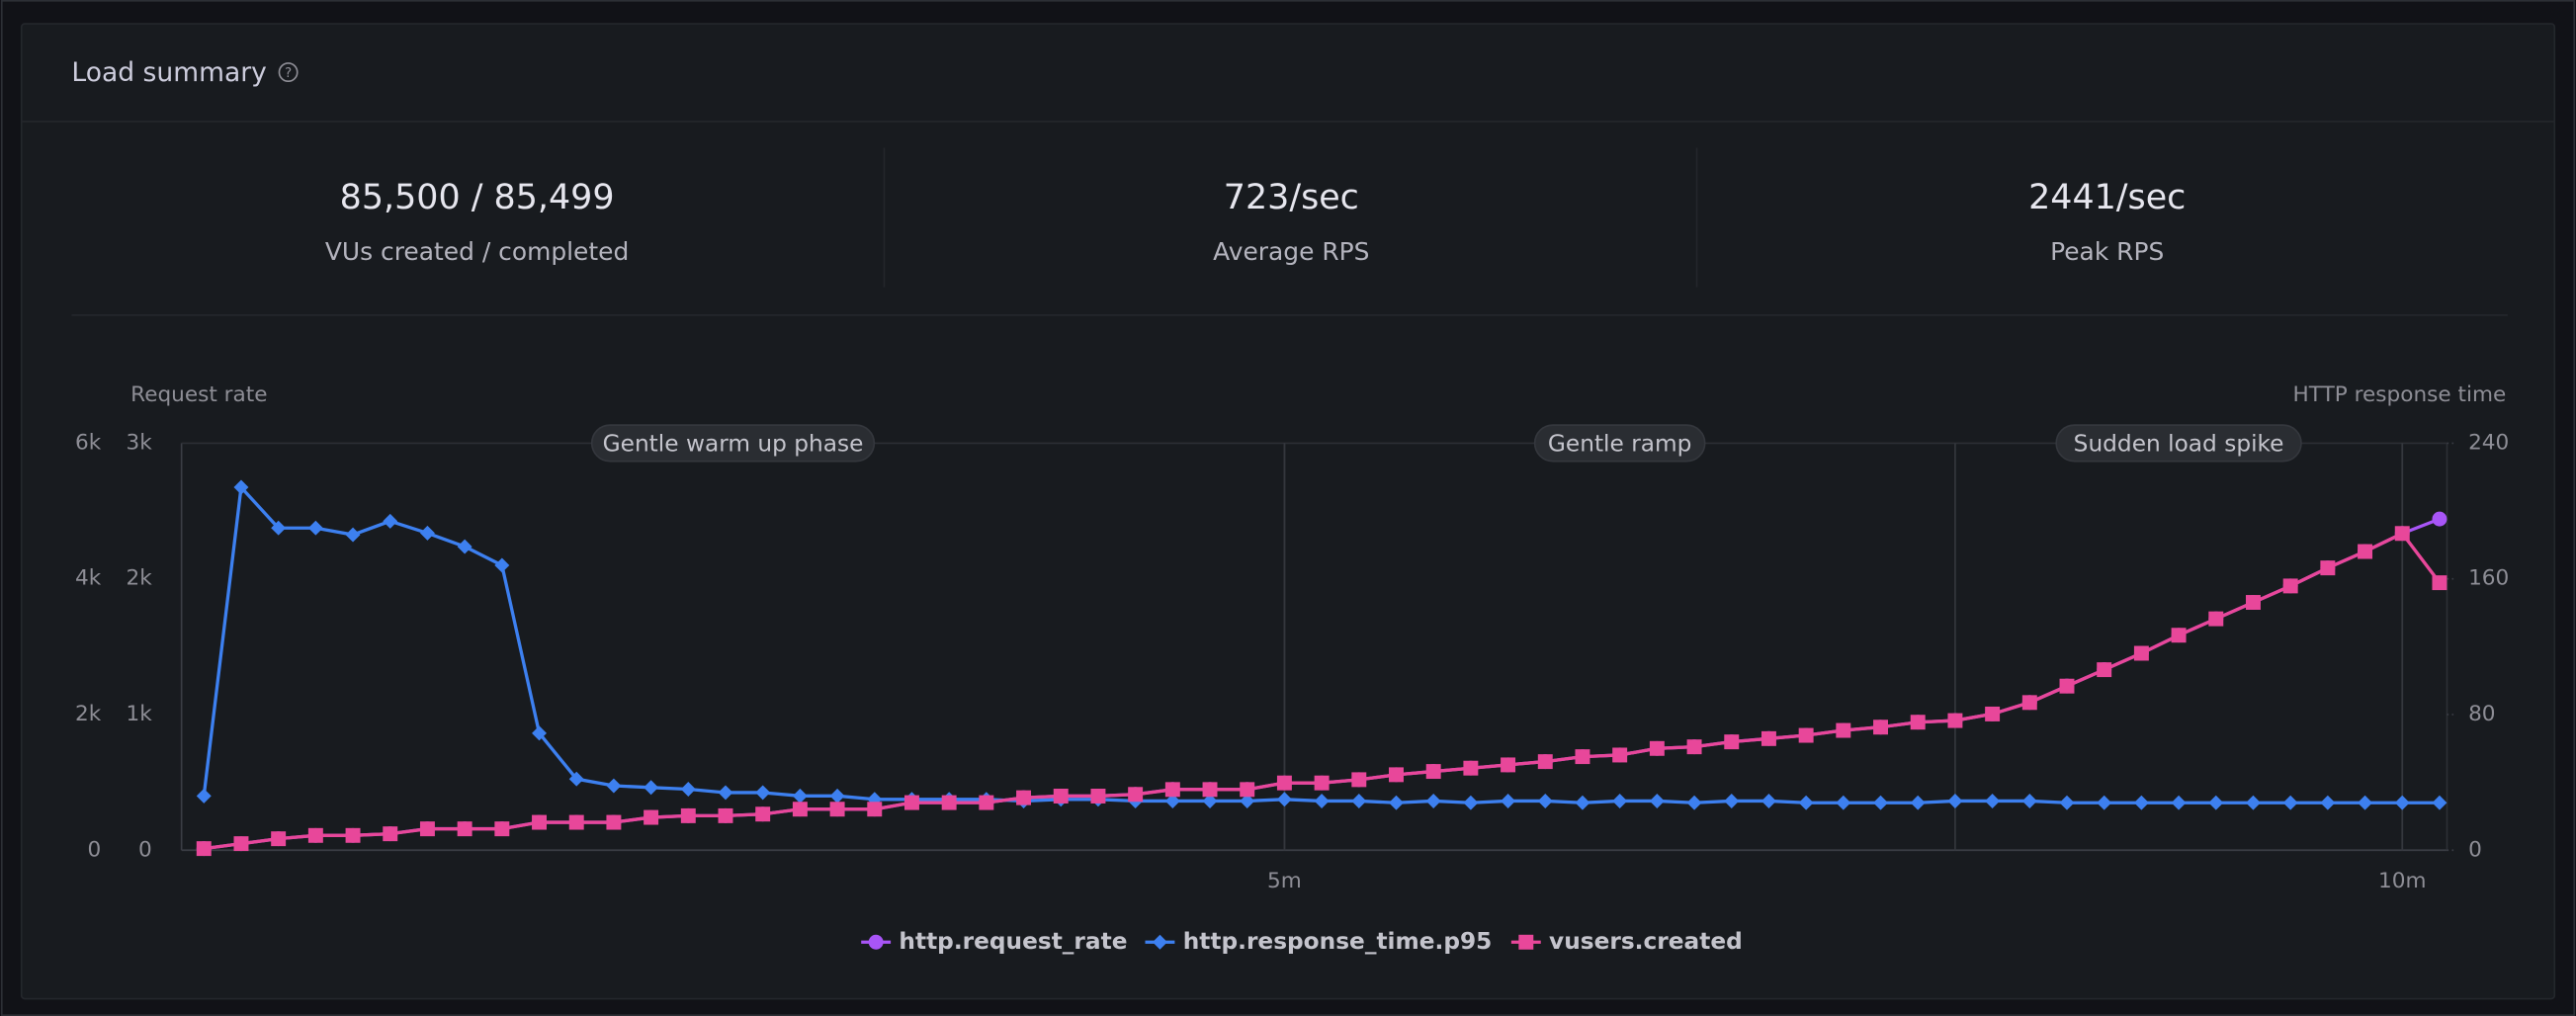  Describe the element at coordinates (140, 714) in the screenshot. I see `y3-tick-label: 1k` at that location.